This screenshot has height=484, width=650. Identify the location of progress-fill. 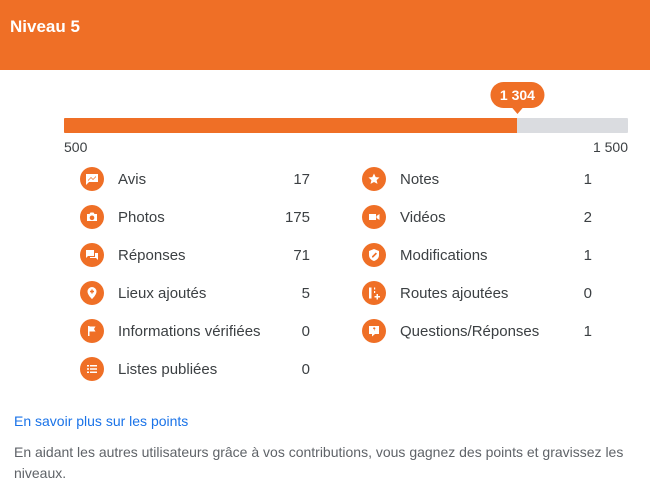
(291, 125).